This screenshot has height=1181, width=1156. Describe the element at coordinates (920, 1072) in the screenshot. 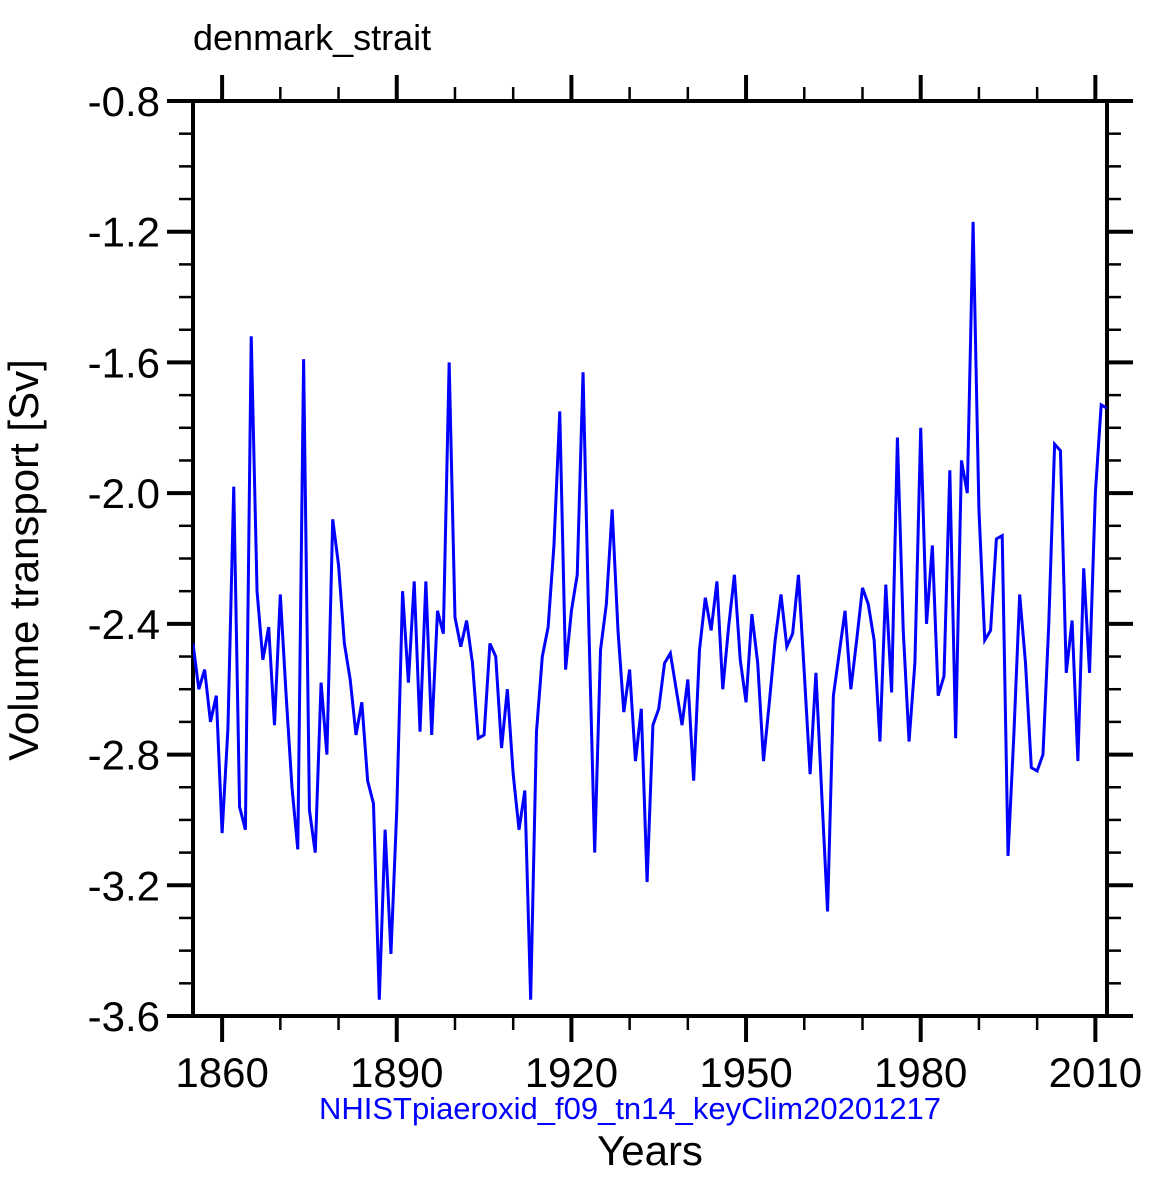

I see `x-tick-label: 1980` at that location.